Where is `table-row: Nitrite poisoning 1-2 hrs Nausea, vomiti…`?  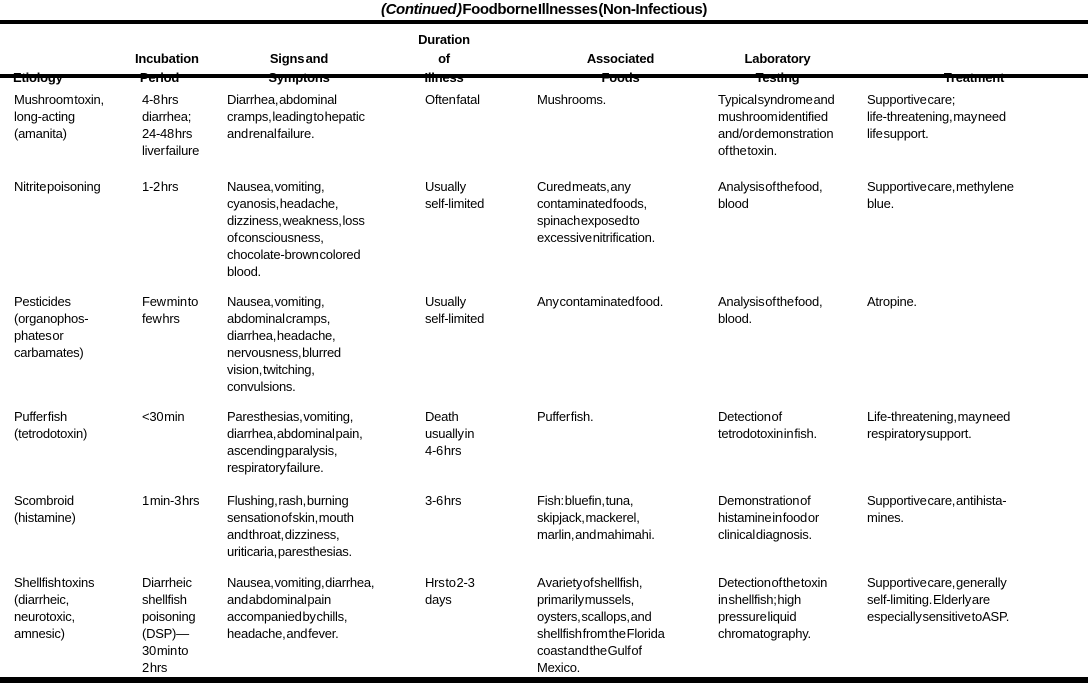
table-row: Nitrite poisoning 1-2 hrs Nausea, vomiti… is located at coordinates (544, 229).